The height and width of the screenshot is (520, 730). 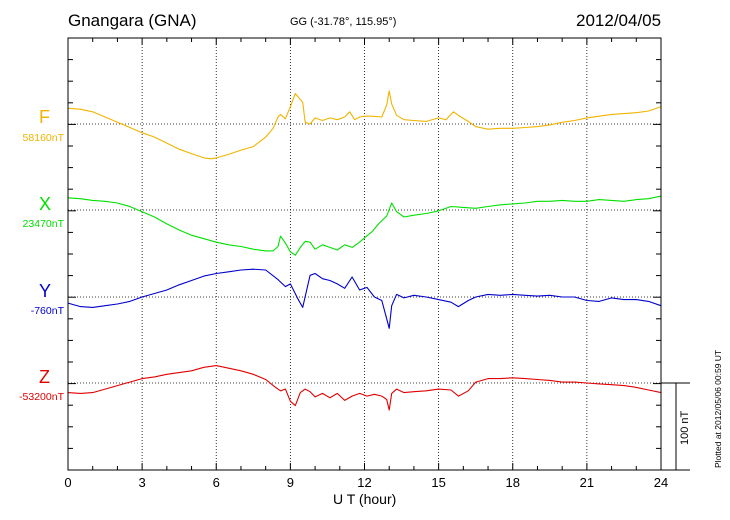 I want to click on series-line-y, so click(x=364, y=298).